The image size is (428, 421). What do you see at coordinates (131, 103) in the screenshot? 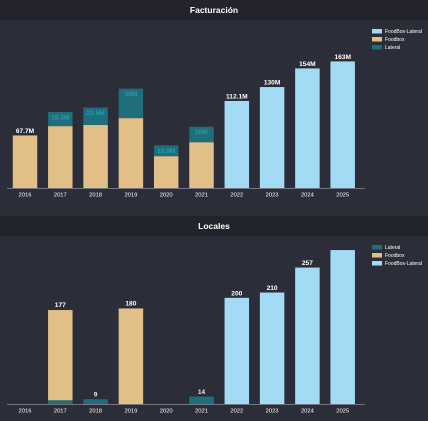
I see `bar-lateral-2019` at bounding box center [131, 103].